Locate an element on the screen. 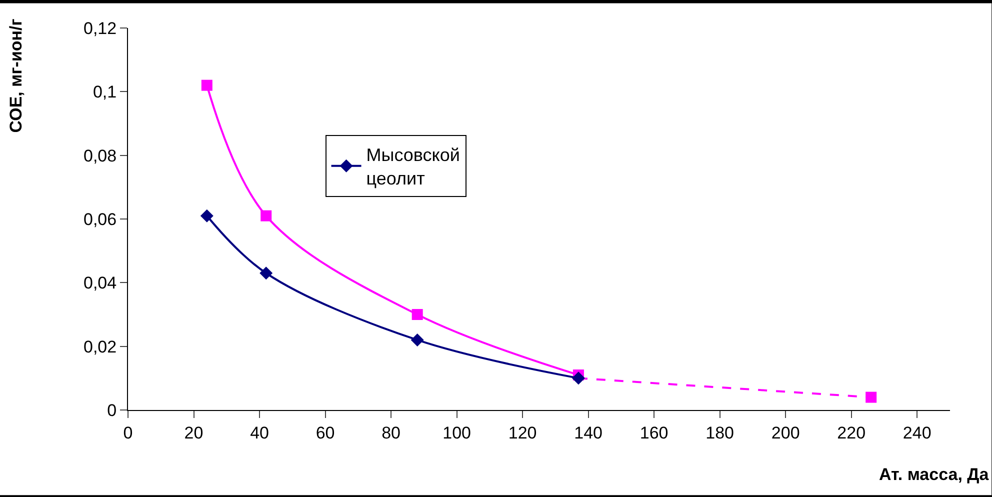  x-tick-label: 40 is located at coordinates (259, 432).